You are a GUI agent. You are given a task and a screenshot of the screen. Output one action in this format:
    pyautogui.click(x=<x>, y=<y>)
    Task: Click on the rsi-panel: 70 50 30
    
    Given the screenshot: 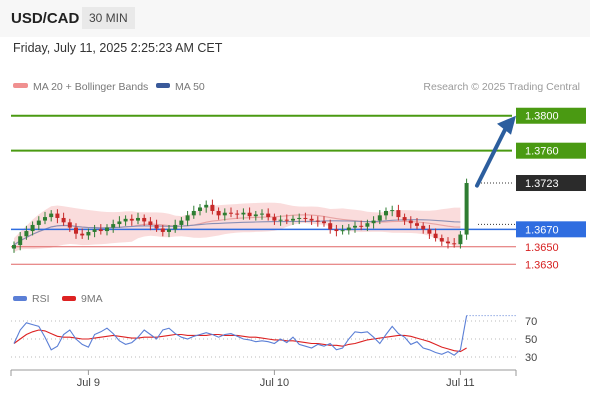 What is the action you would take?
    pyautogui.click(x=274, y=339)
    